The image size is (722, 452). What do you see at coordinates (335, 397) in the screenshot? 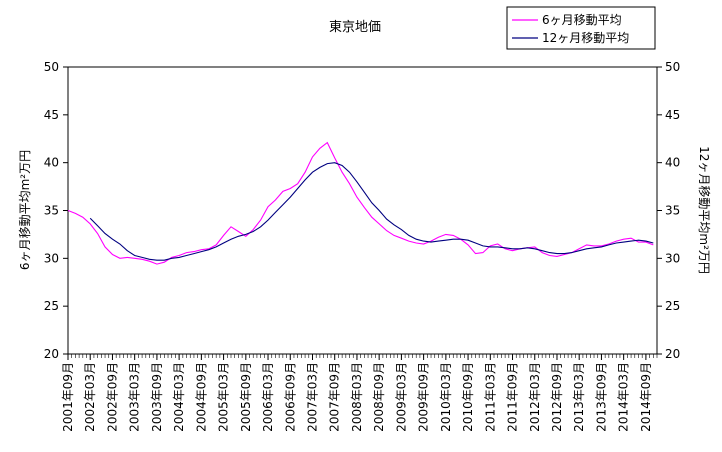
I see `x-tick-label: 2007年09月` at bounding box center [335, 397].